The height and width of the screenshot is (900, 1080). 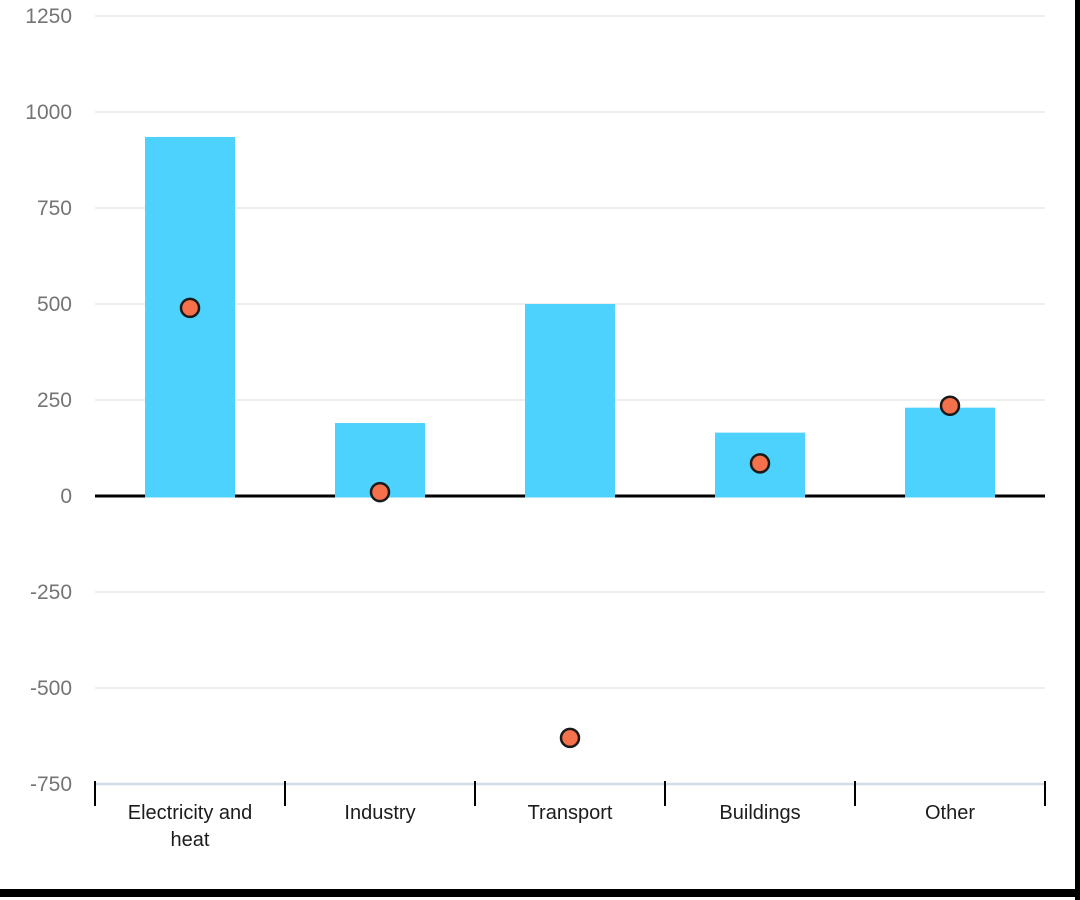 I want to click on y-tick-label: 1000, so click(x=48, y=112).